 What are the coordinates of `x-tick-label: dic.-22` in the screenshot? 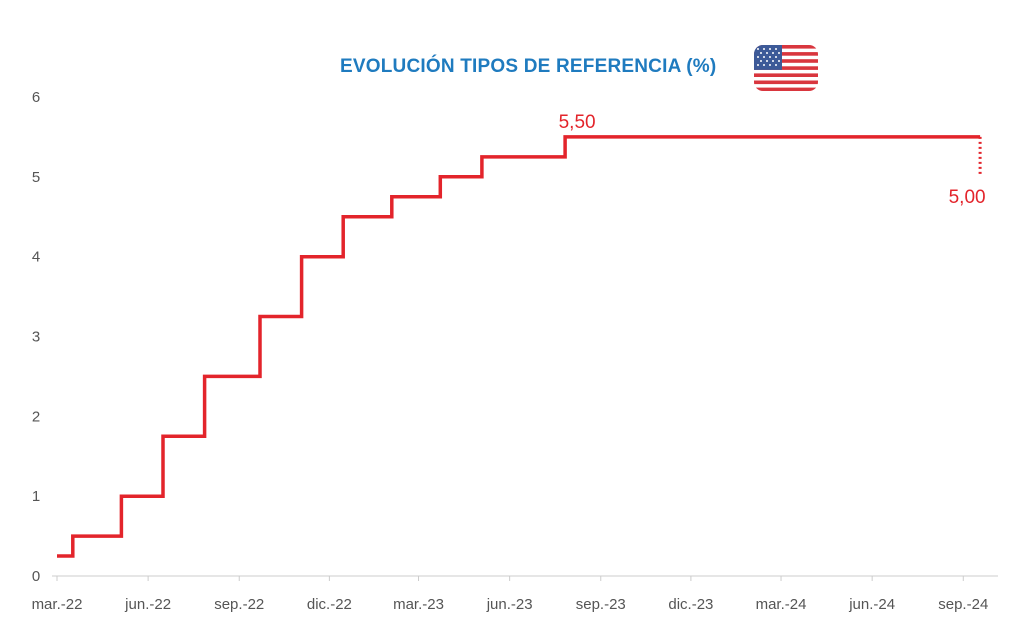 It's located at (329, 604).